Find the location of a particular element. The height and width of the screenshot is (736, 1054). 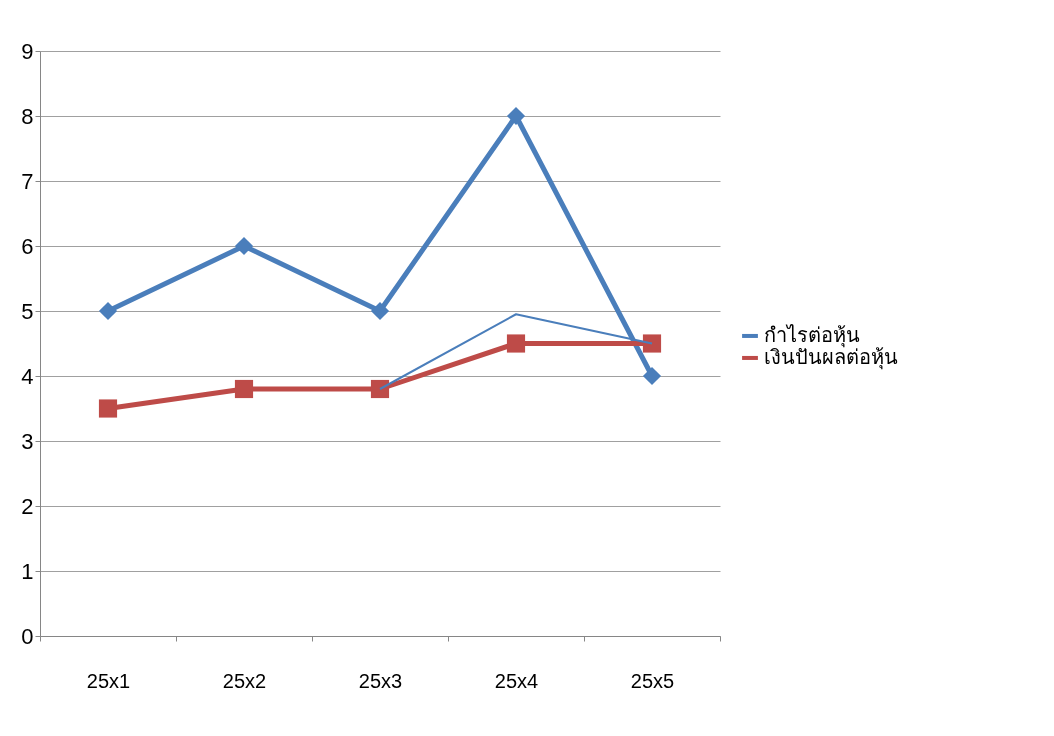

x-tick-label: 25x3 is located at coordinates (380, 680).